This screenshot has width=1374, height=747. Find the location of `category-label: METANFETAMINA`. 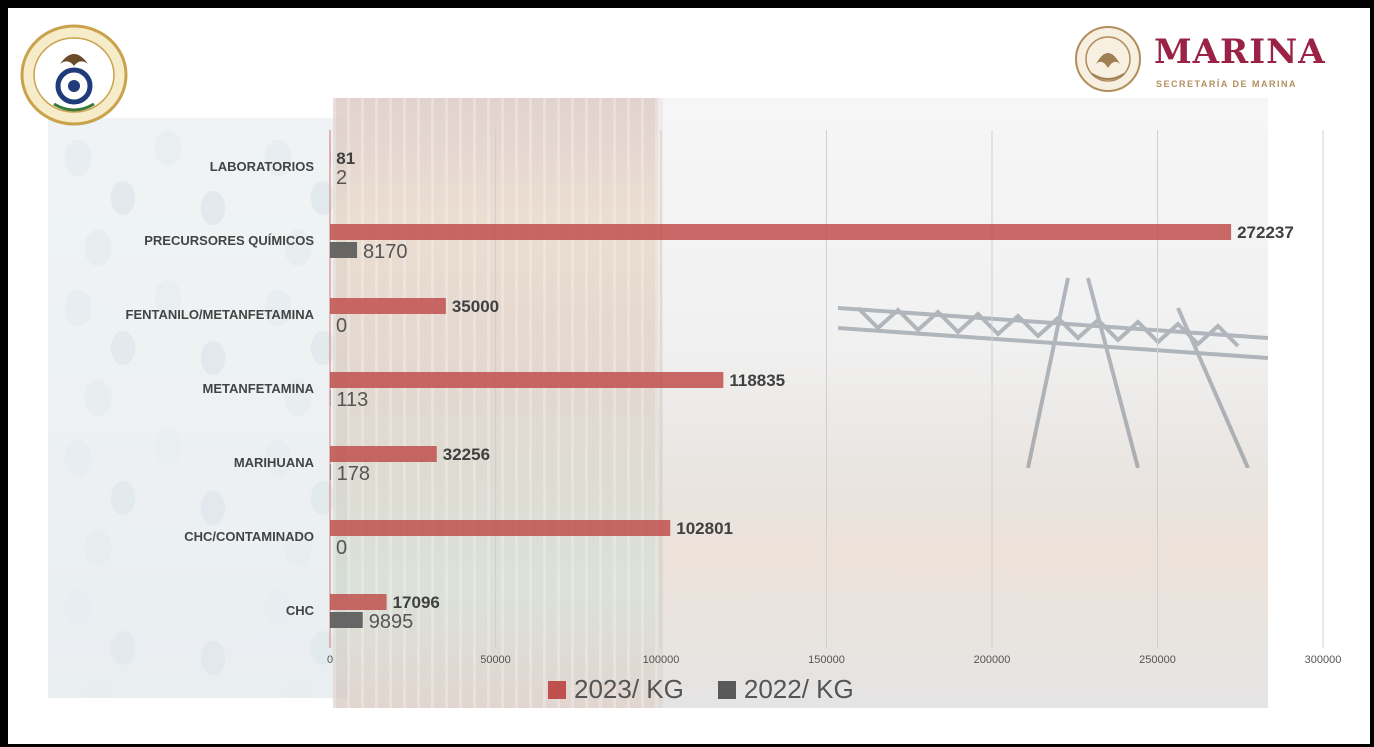

category-label: METANFETAMINA is located at coordinates (259, 388).